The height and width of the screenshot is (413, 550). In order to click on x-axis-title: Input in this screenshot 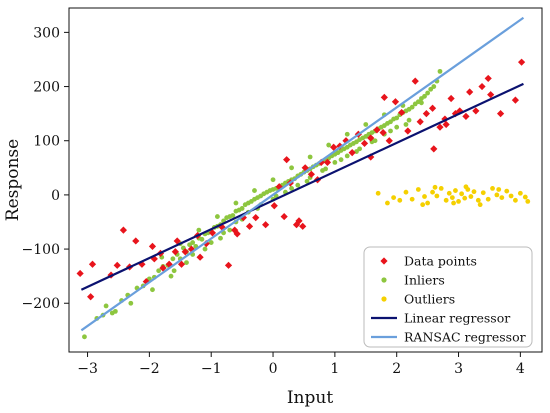, I will do `click(310, 398)`.